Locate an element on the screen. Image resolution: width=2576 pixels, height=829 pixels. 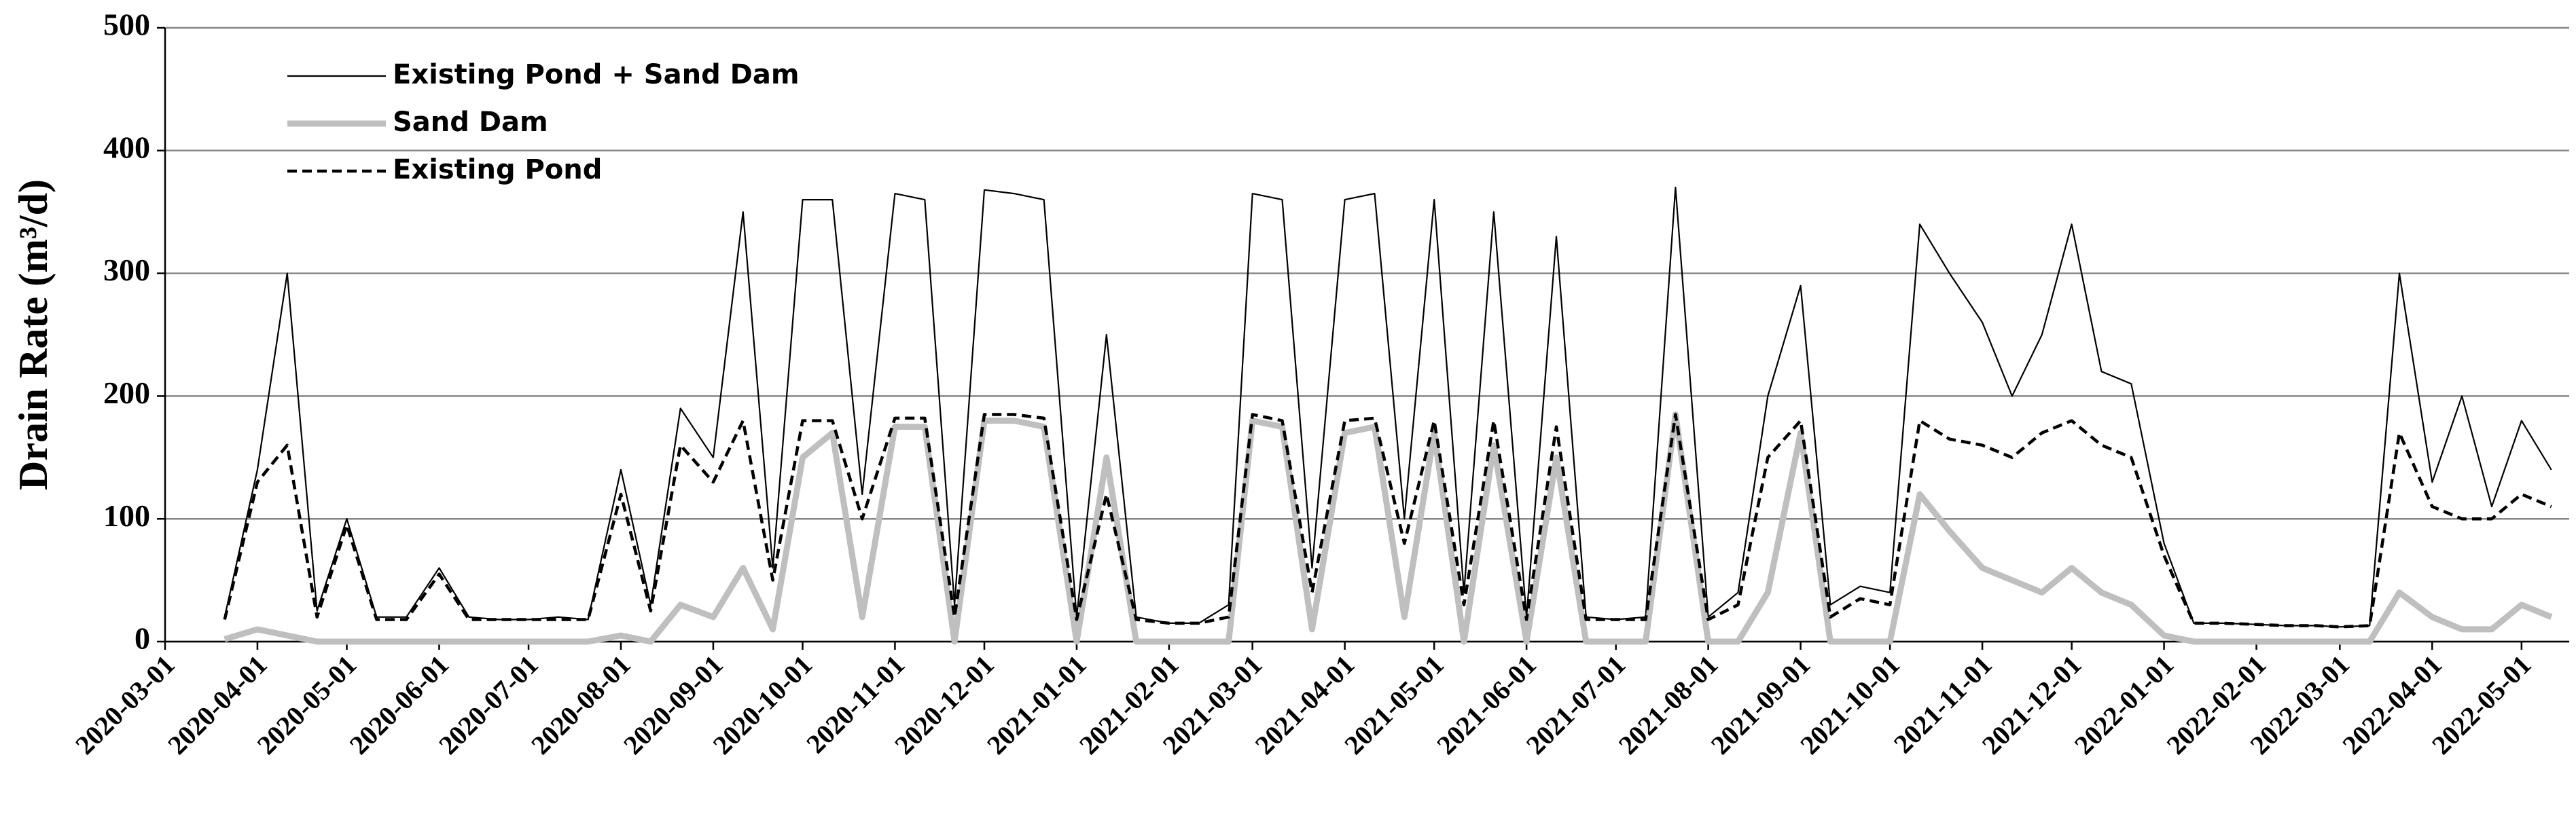
x-tick-label: 2021-08-01 is located at coordinates (1668, 704).